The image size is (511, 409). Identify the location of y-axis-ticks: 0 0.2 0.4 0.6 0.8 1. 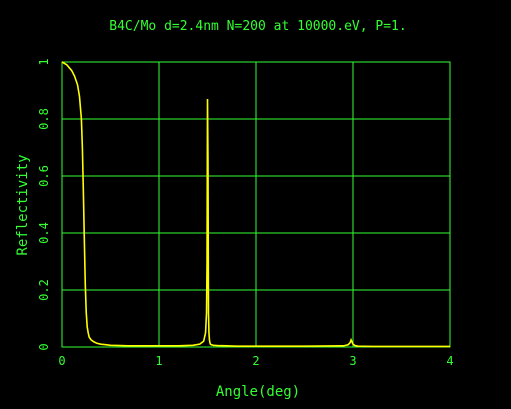
(44, 204).